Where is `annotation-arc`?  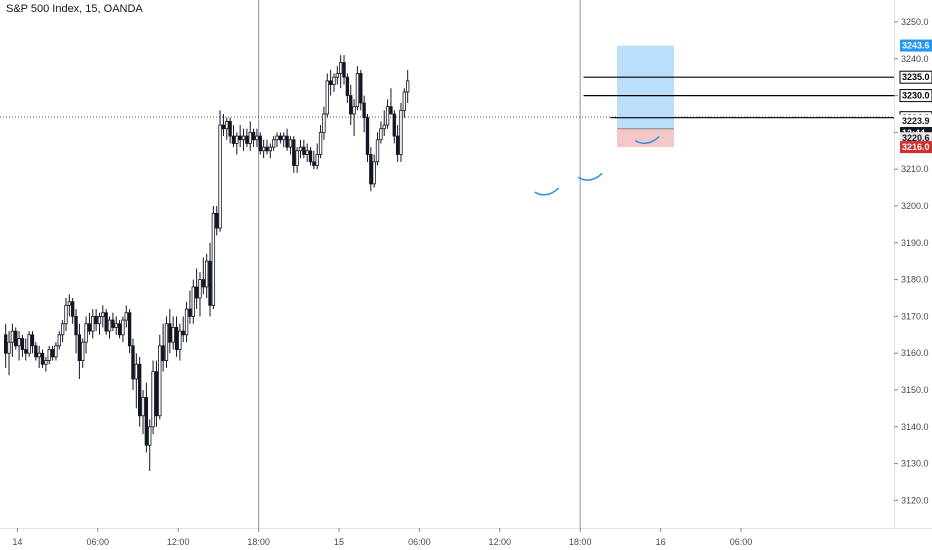 annotation-arc is located at coordinates (547, 191).